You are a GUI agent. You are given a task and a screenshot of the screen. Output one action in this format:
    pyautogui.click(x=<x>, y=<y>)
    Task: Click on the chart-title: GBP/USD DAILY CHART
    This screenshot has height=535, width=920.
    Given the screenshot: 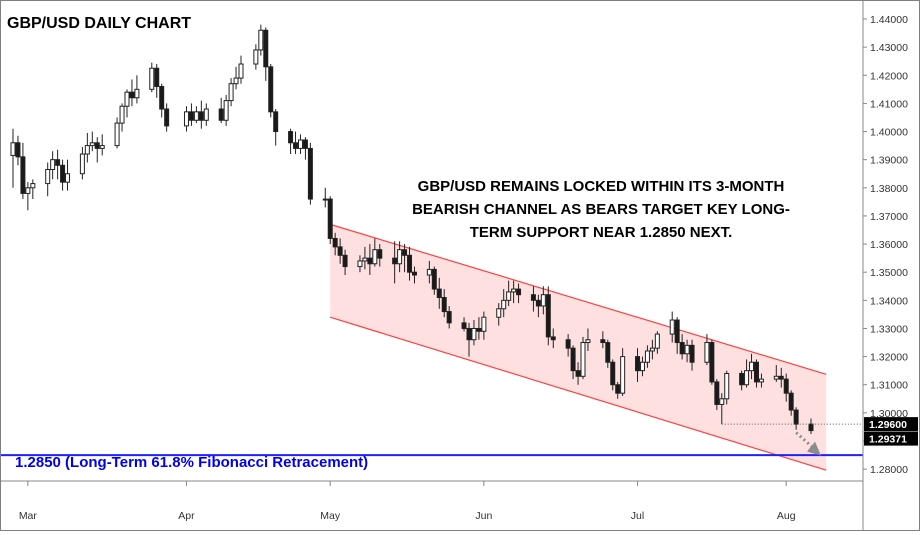 What is the action you would take?
    pyautogui.click(x=99, y=23)
    